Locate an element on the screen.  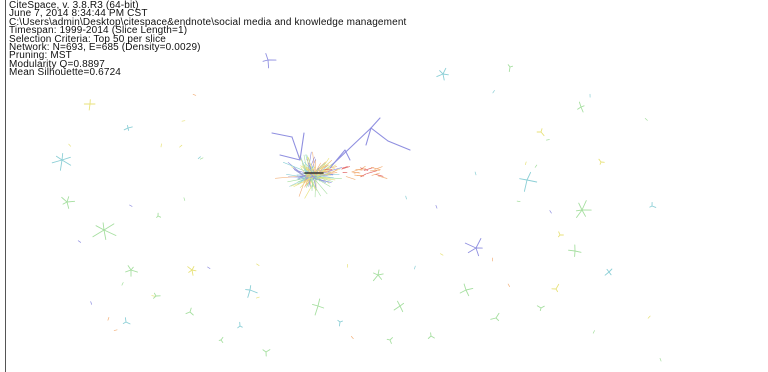
branch-edge is located at coordinates (399, 145).